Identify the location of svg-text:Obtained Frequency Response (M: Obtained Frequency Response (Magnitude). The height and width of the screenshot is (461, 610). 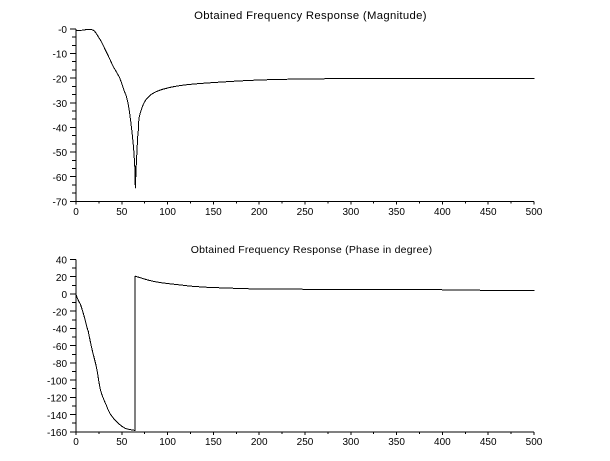
(310, 16).